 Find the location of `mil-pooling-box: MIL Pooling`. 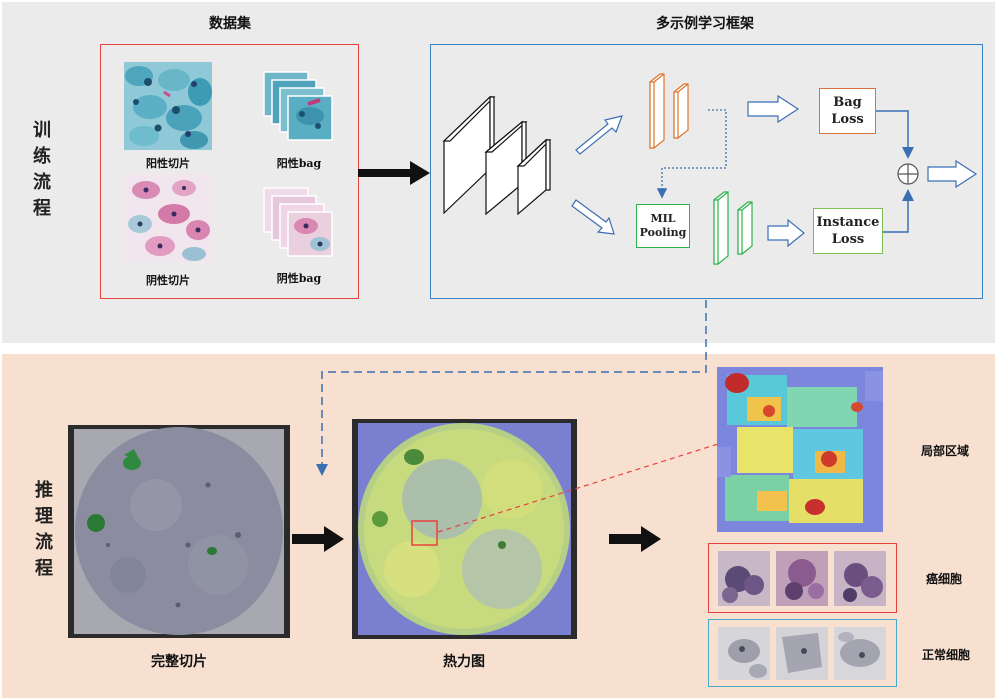

mil-pooling-box: MIL Pooling is located at coordinates (663, 226).